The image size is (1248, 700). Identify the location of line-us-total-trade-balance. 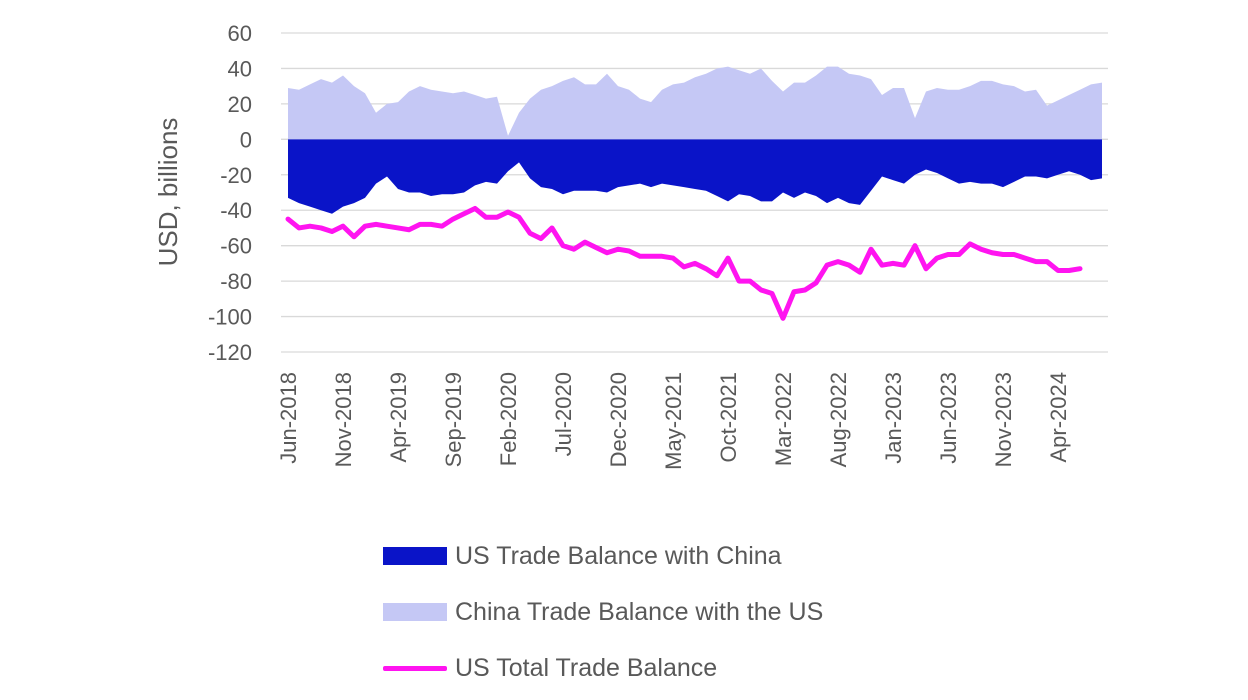
(684, 263).